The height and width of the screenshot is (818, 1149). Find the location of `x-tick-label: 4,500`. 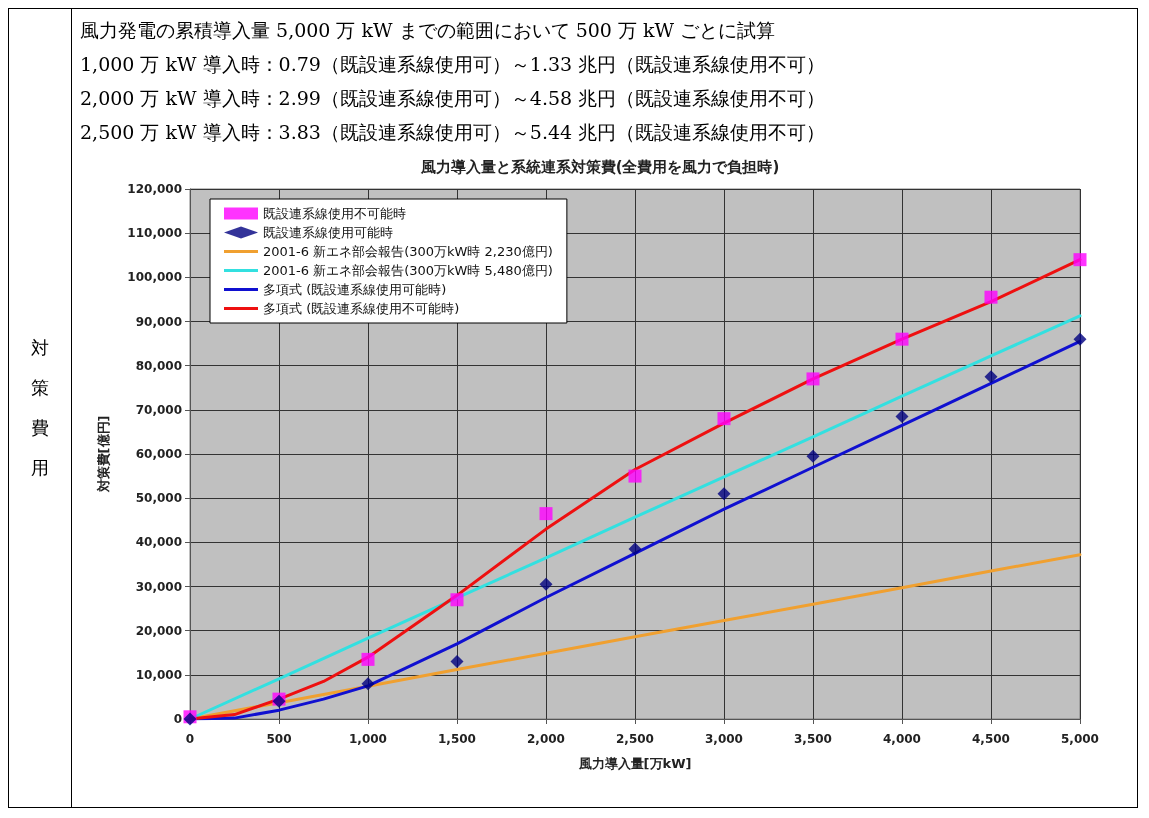

x-tick-label: 4,500 is located at coordinates (991, 739).